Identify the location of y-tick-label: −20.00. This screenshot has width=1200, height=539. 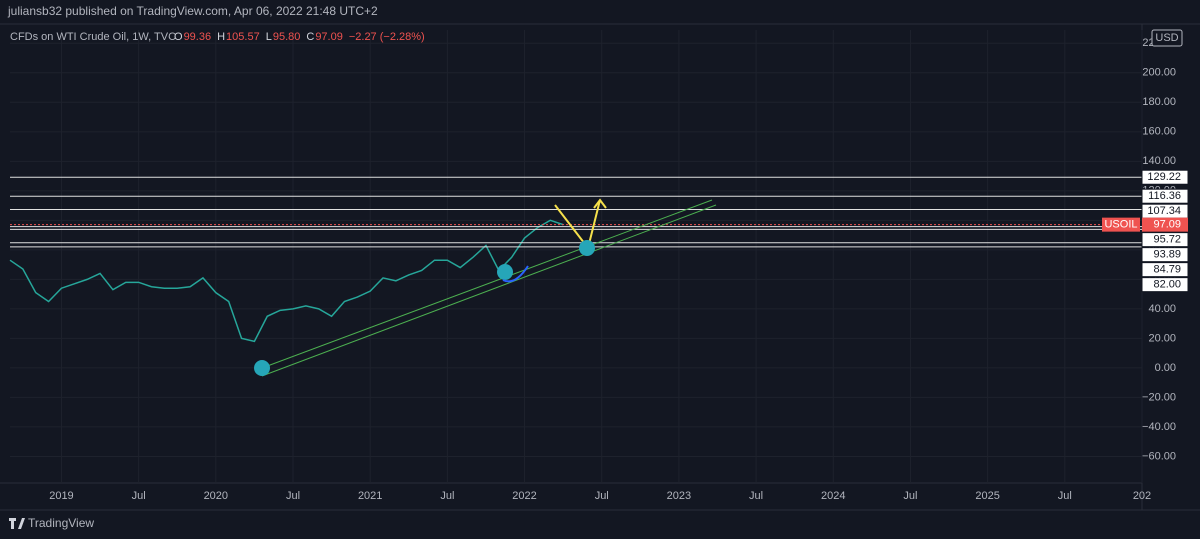
(1159, 397).